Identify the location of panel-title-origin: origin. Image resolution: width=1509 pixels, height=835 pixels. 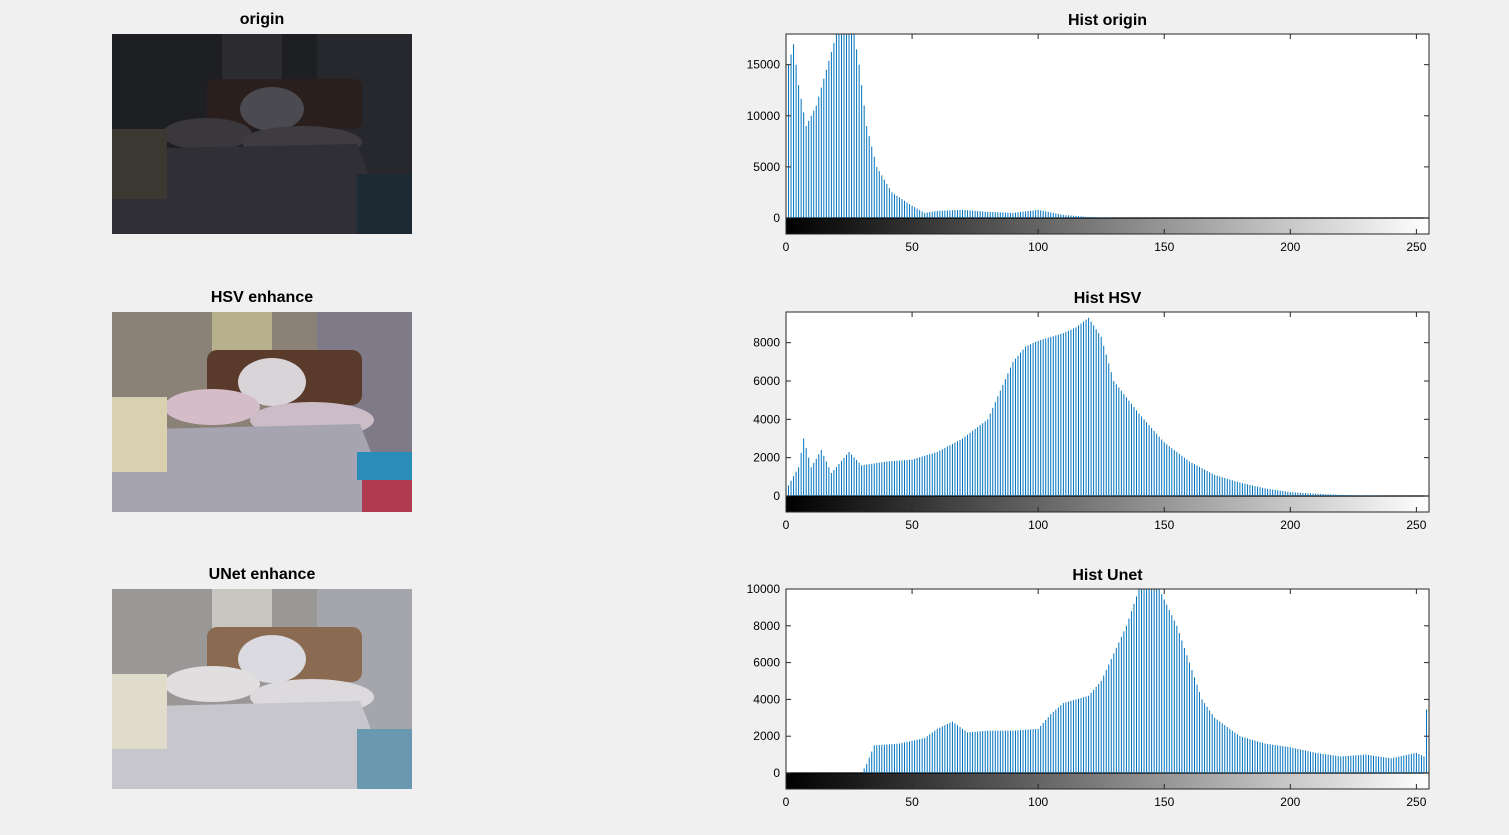
(262, 19).